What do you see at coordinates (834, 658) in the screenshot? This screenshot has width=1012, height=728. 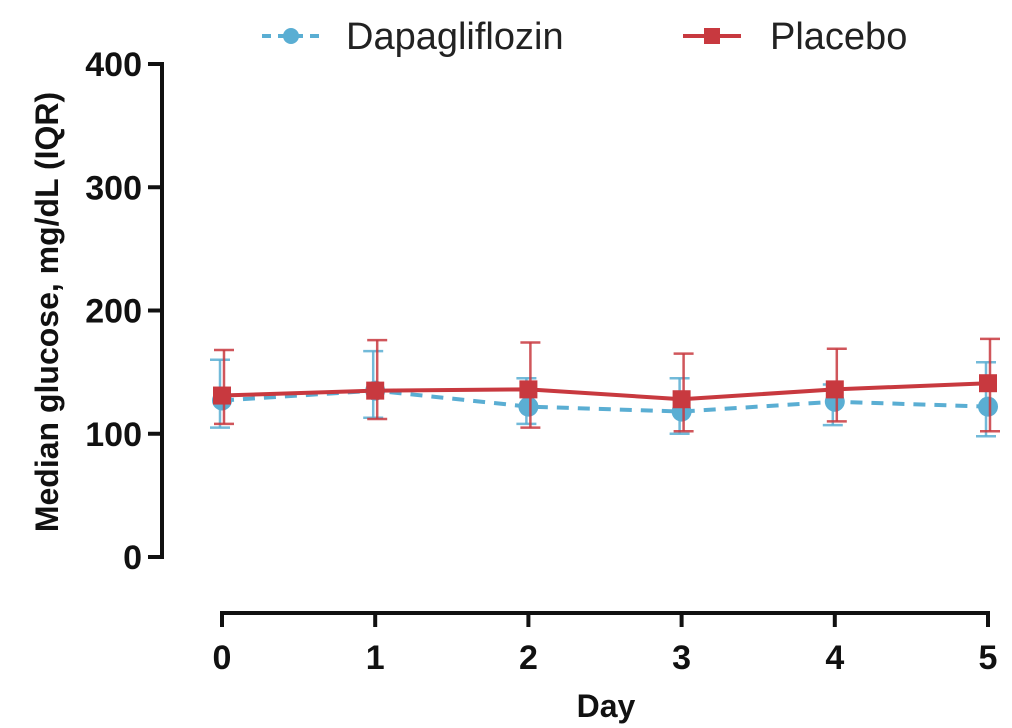 I see `x-tick-label-4: 4` at bounding box center [834, 658].